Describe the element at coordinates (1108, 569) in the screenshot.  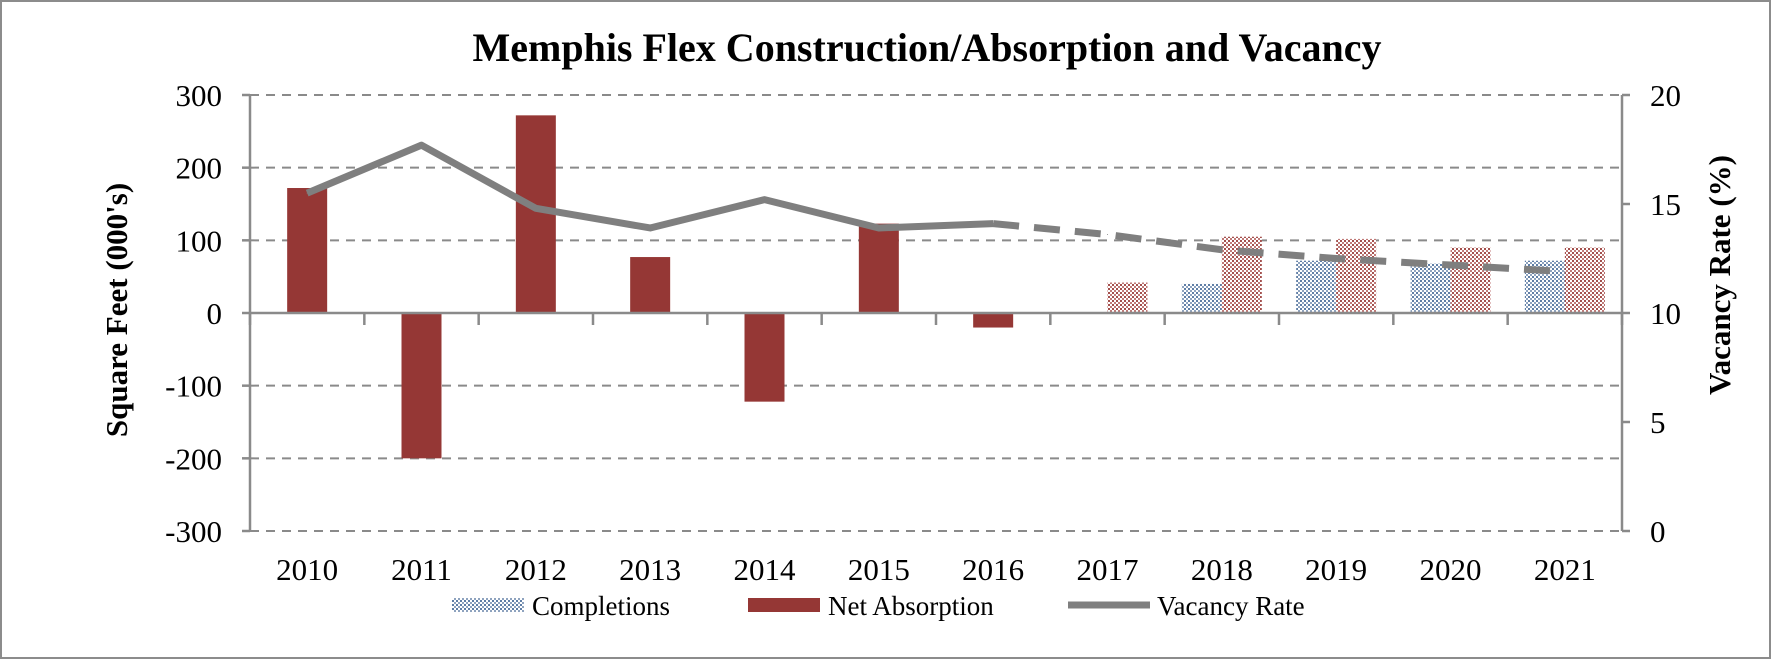
I see `x-tick-label-2017: 2017` at that location.